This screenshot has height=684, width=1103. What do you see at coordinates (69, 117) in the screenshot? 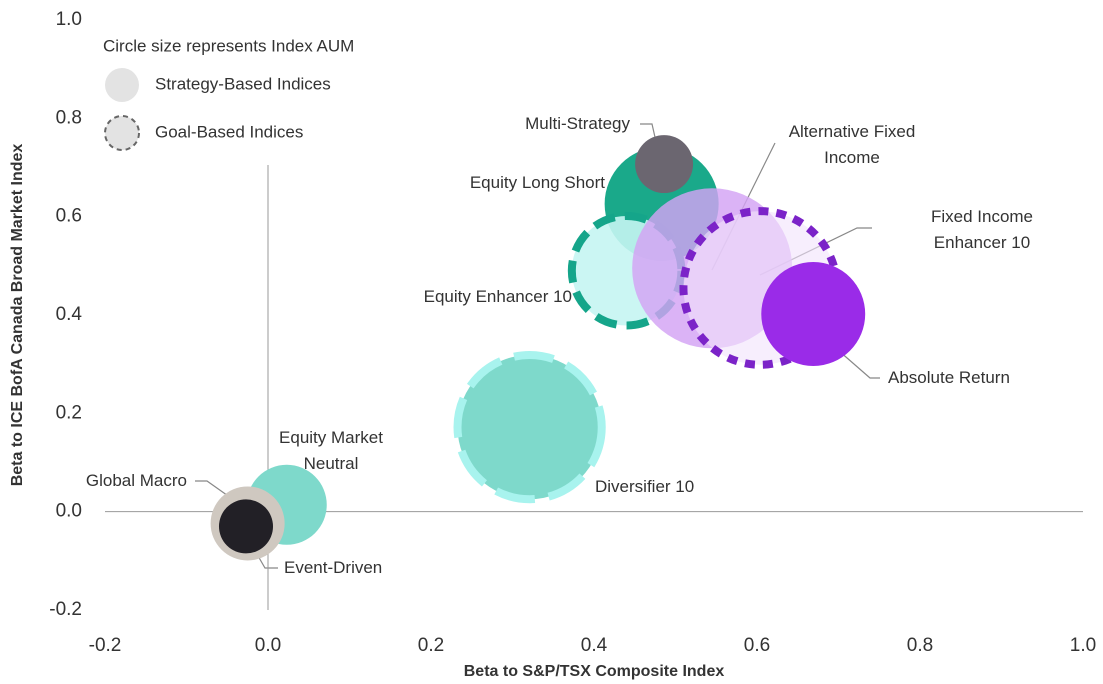
I see `y-tick-label: 0.8` at bounding box center [69, 117].